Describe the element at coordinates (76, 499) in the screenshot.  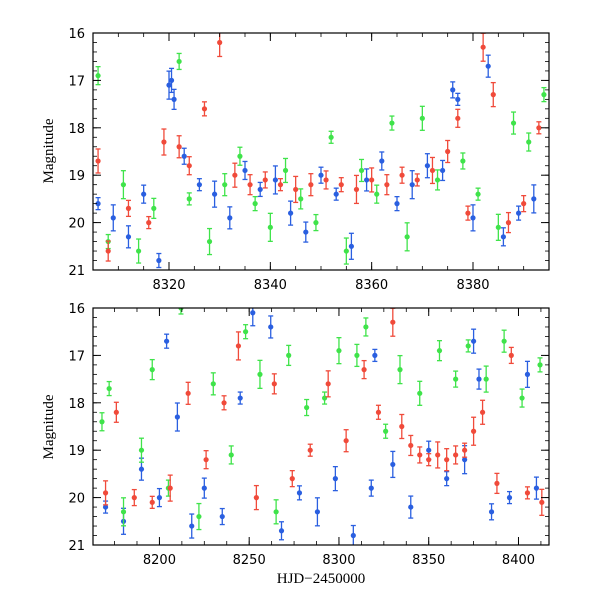
I see `bottom-ytick-label: 20` at that location.